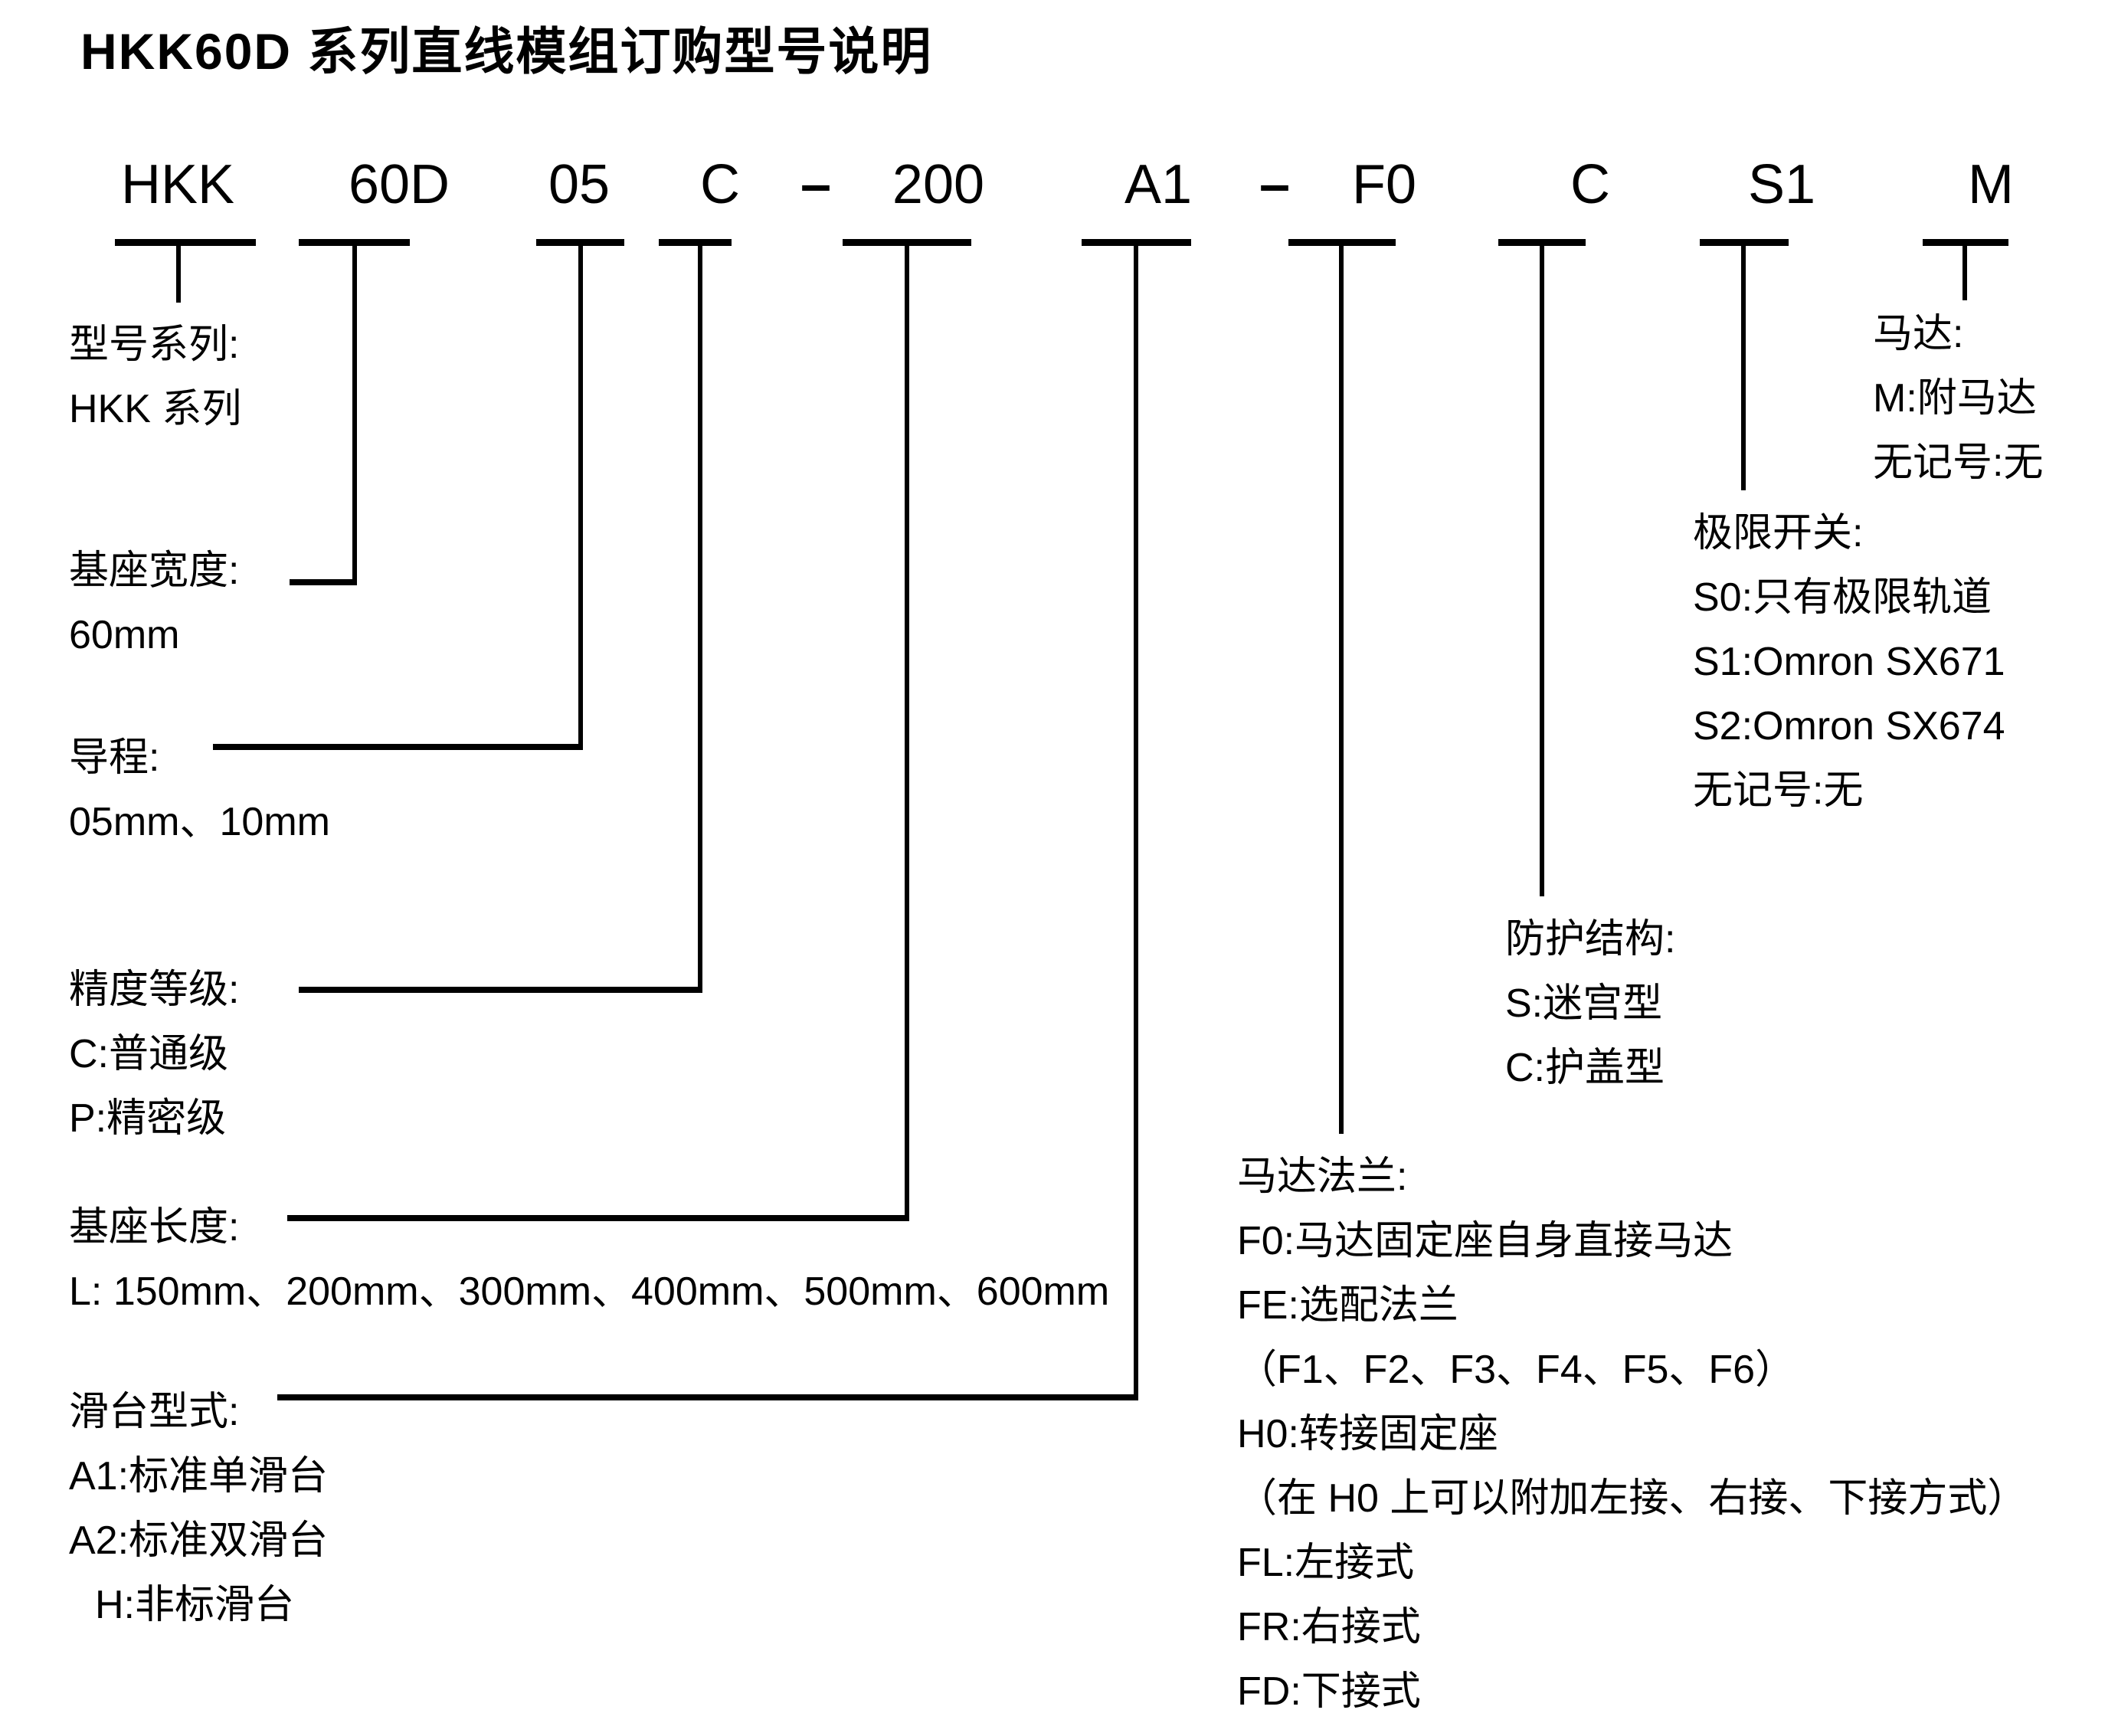 The width and height of the screenshot is (2118, 1736). I want to click on page-title: HKK60D 系列直线模组订购型号说明, so click(506, 51).